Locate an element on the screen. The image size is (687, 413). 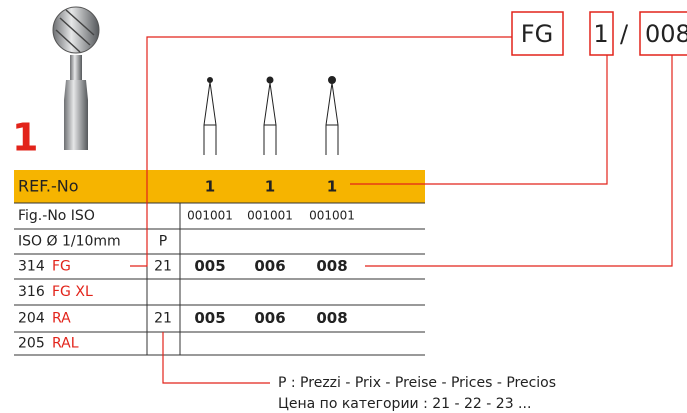
callout-diameter: 008 is located at coordinates (666, 34).